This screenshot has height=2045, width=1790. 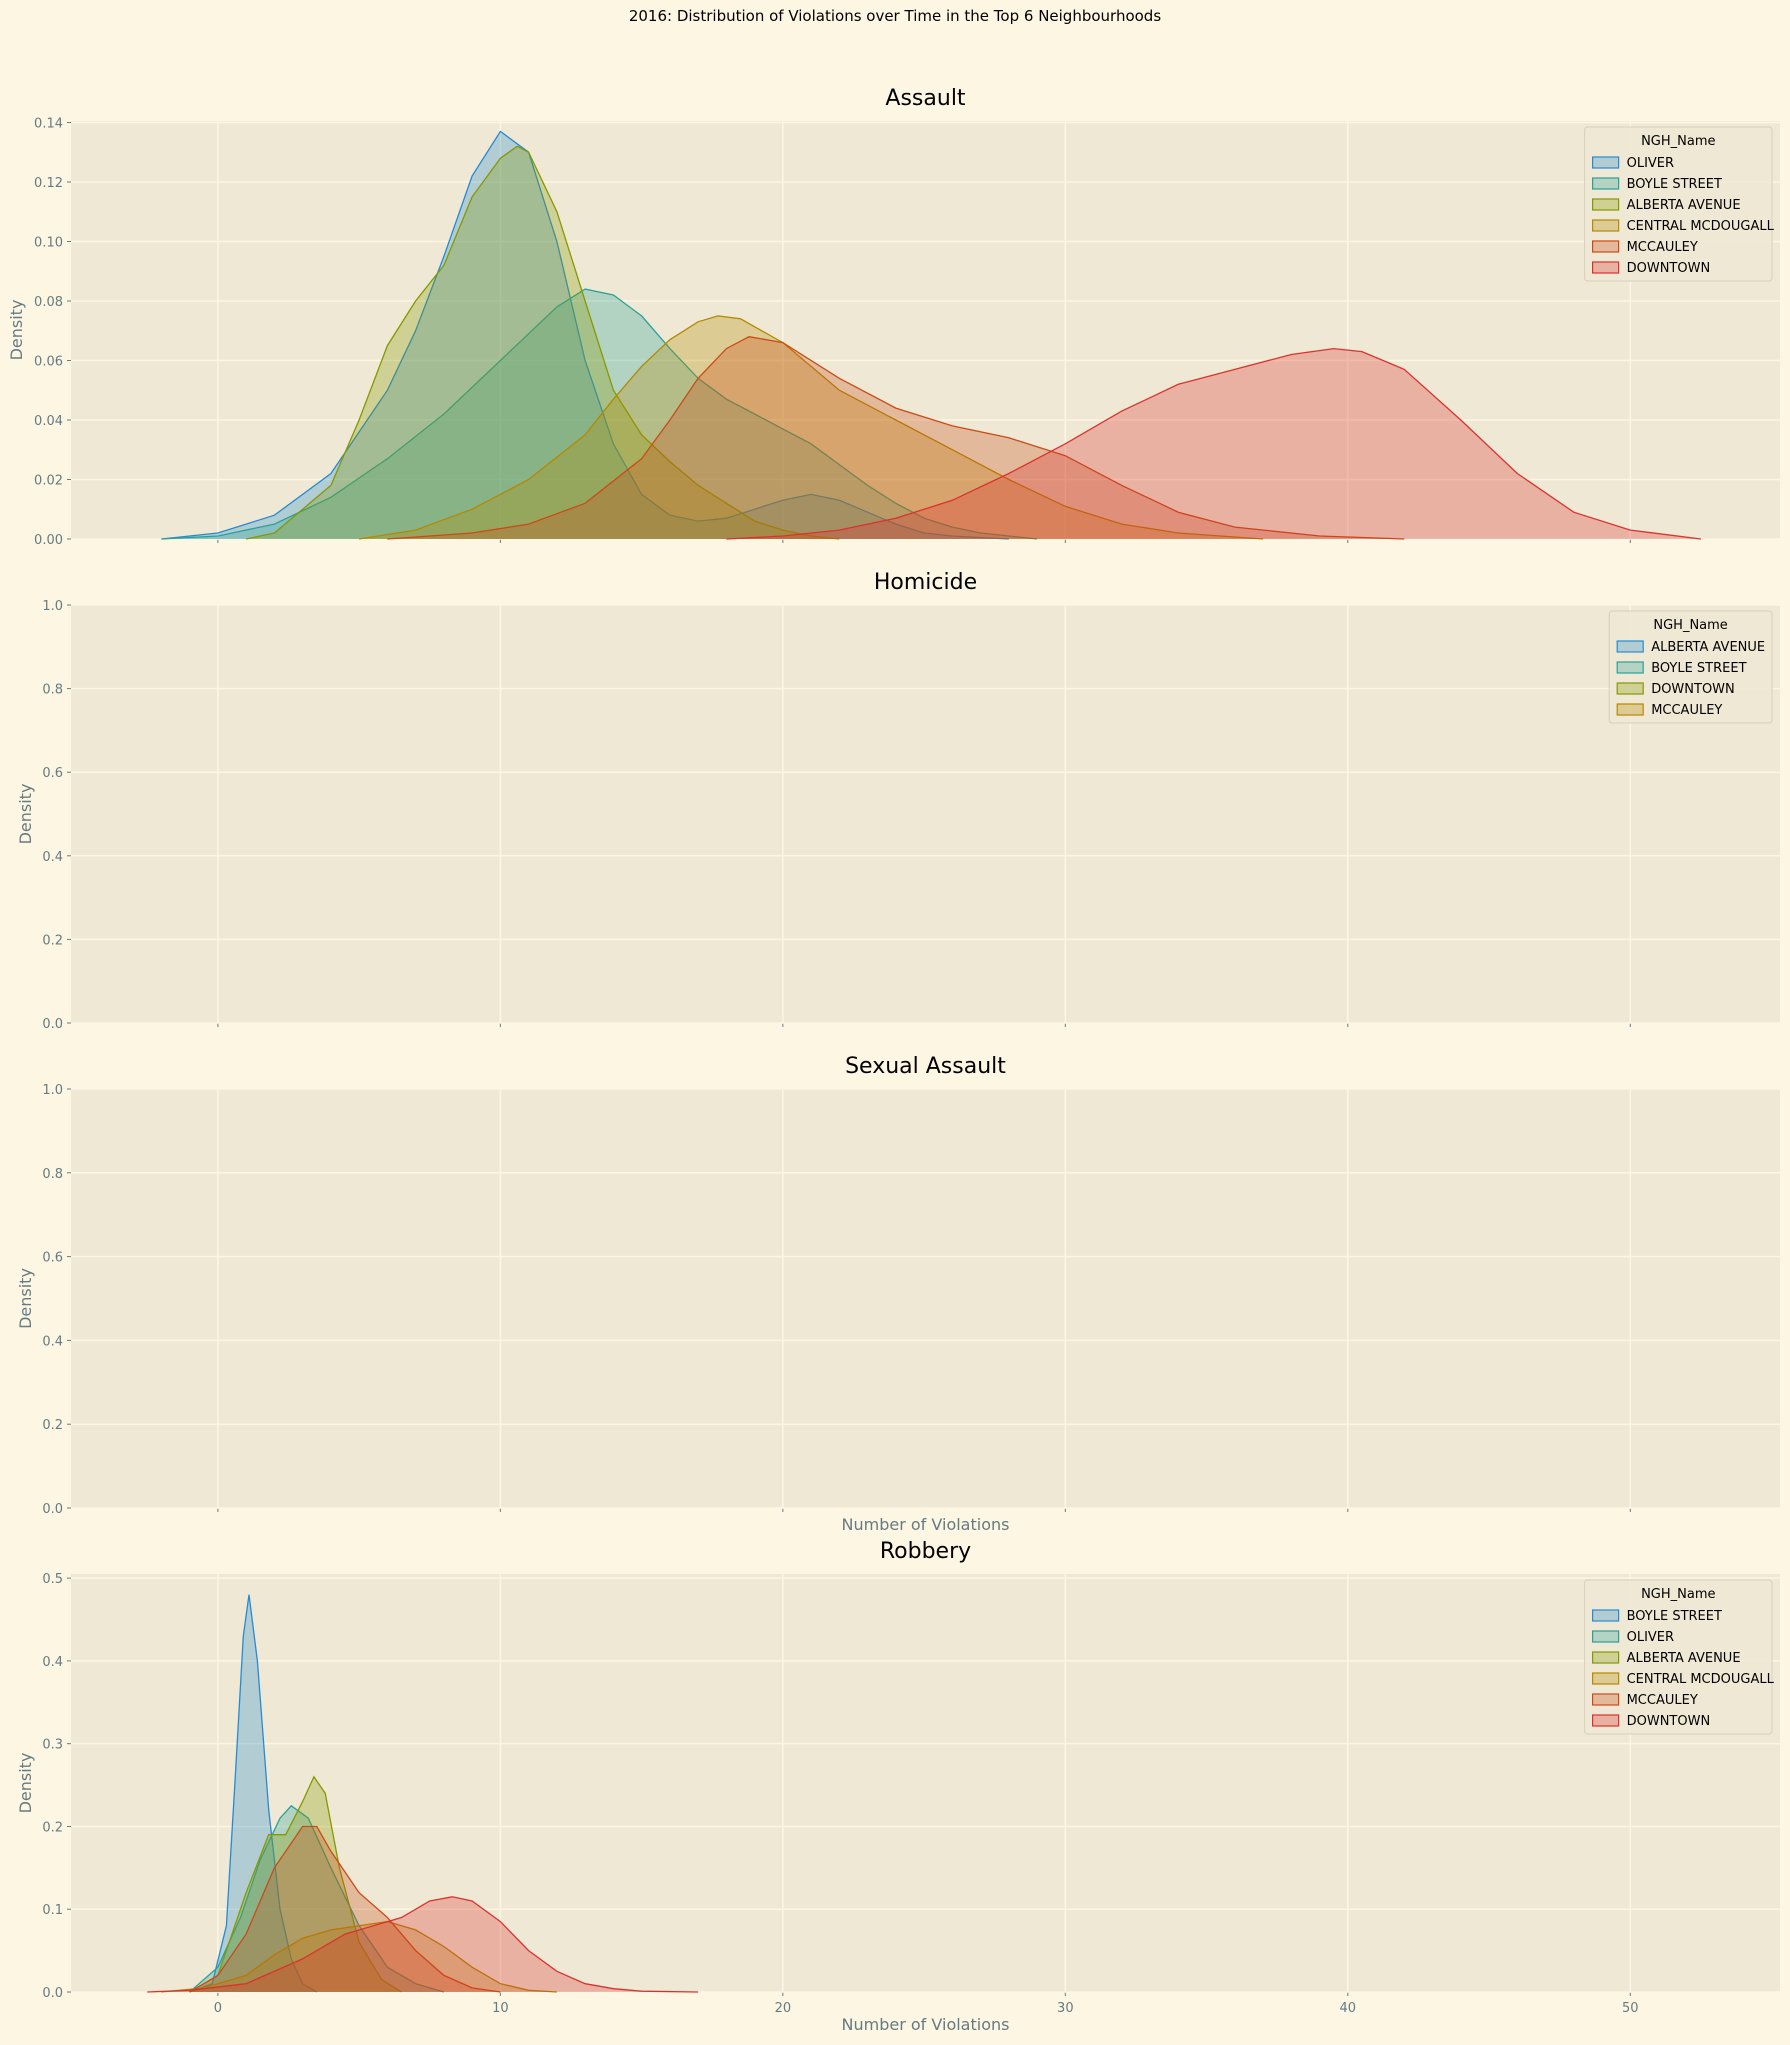 I want to click on density-line-oliver, so click(x=317, y=1898).